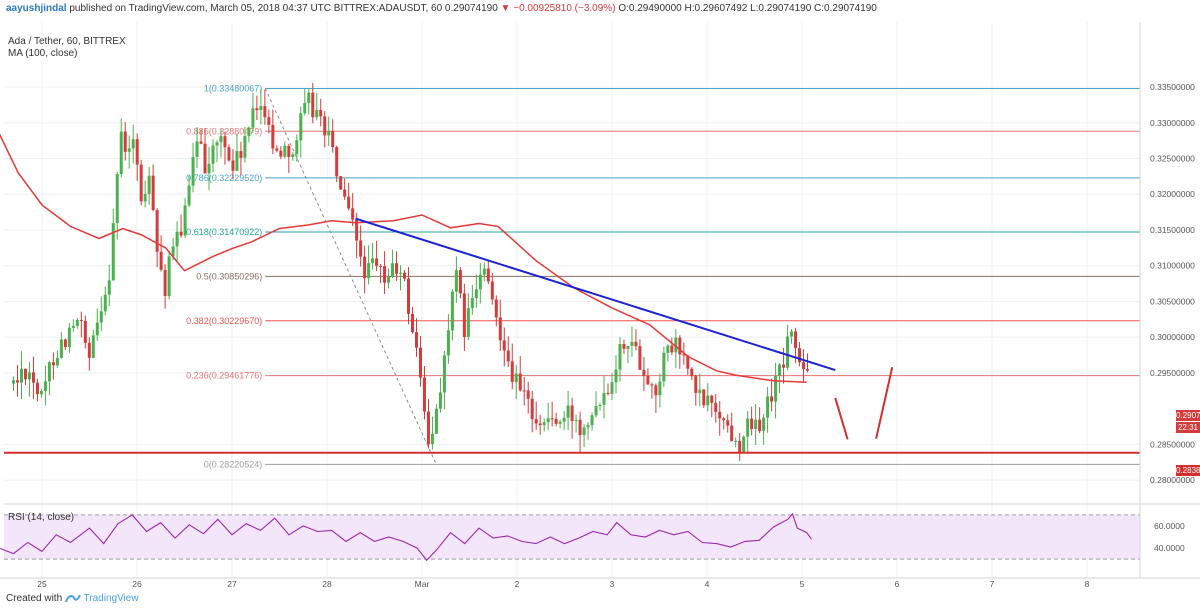  What do you see at coordinates (1172, 158) in the screenshot?
I see `price-tick-label: 0.32500000` at bounding box center [1172, 158].